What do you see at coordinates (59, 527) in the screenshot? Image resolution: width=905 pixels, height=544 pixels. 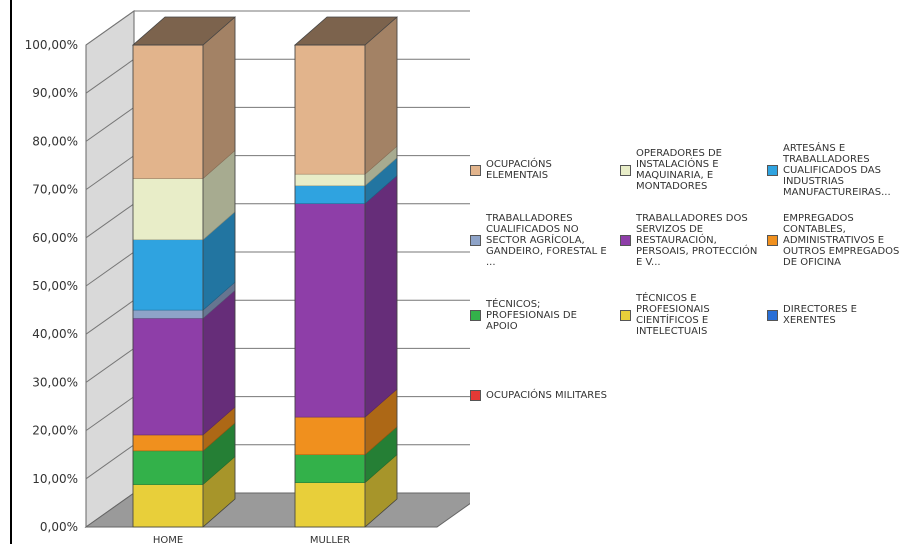 I see `y-tick-label: 0,00%` at bounding box center [59, 527].